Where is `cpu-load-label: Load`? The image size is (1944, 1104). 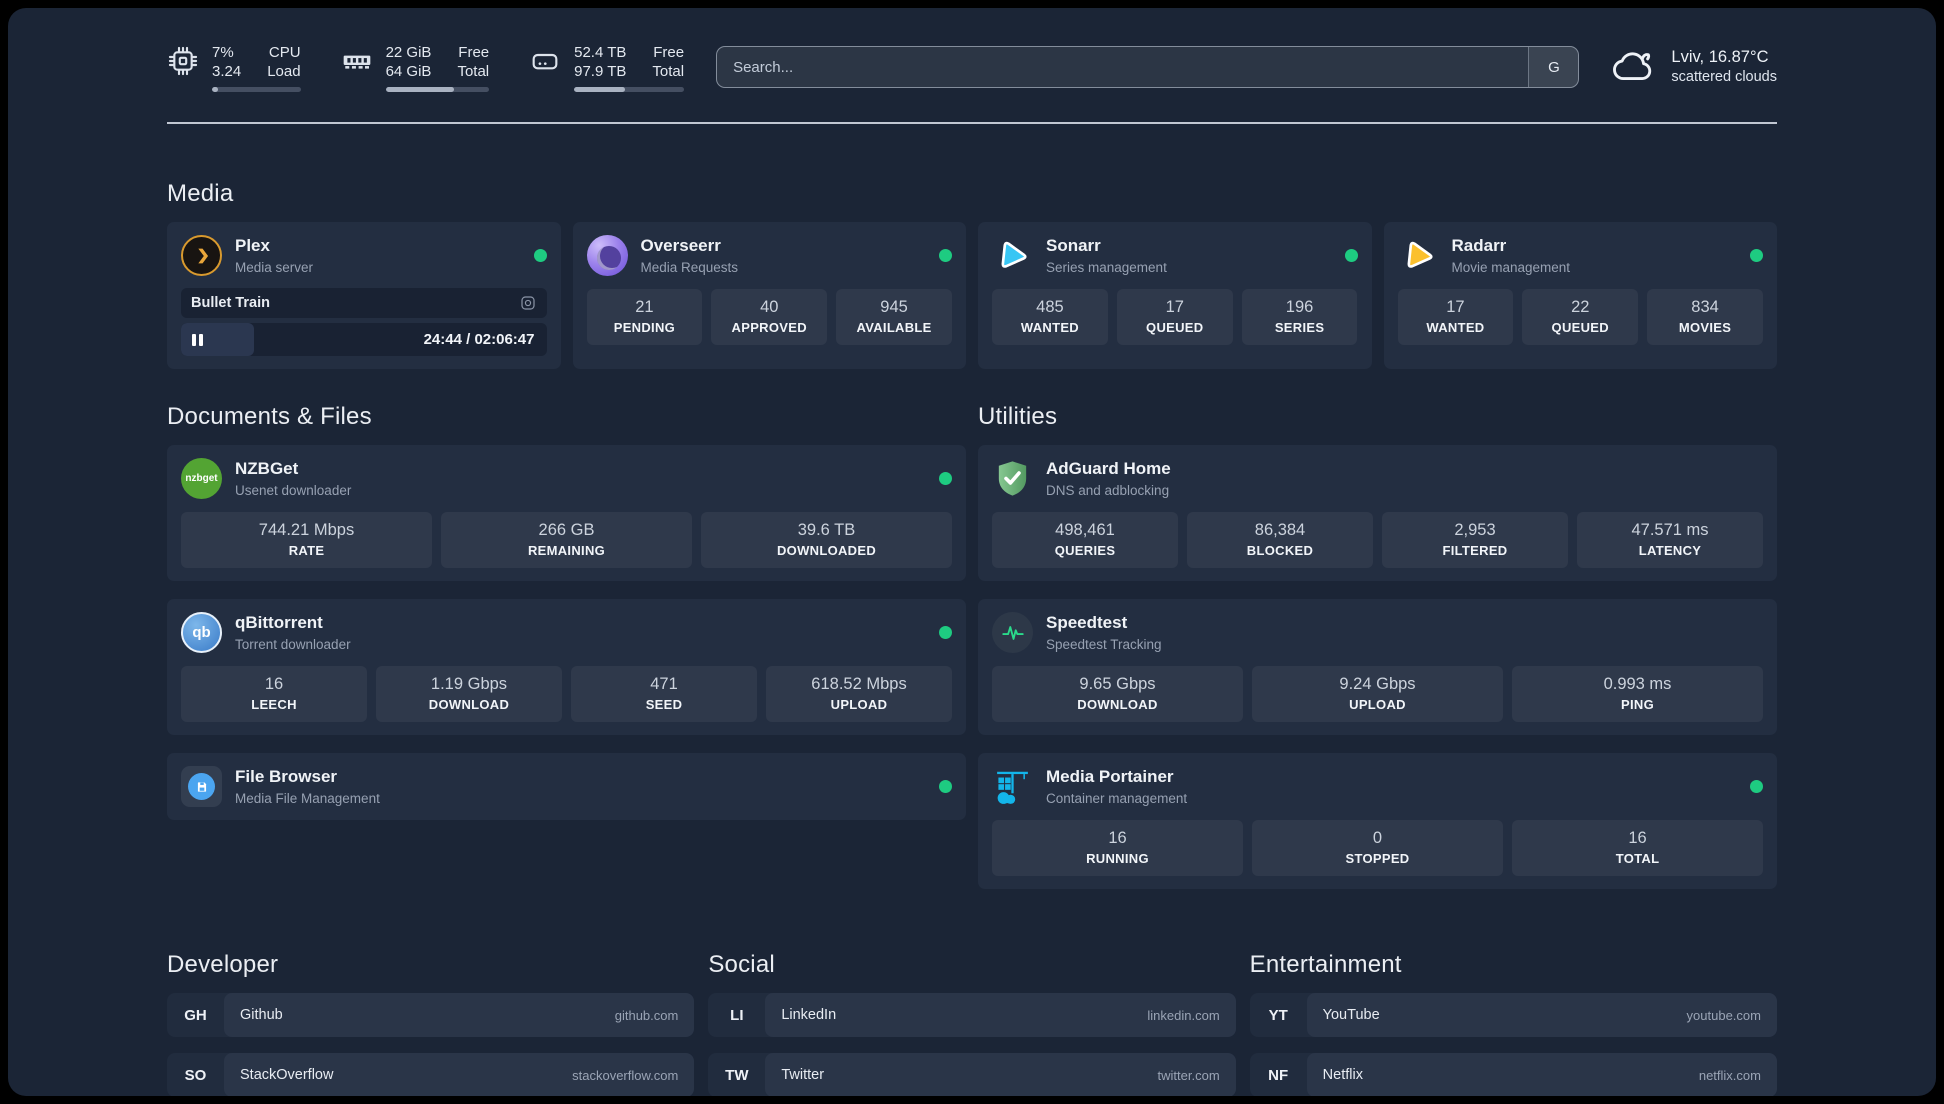 cpu-load-label: Load is located at coordinates (284, 71).